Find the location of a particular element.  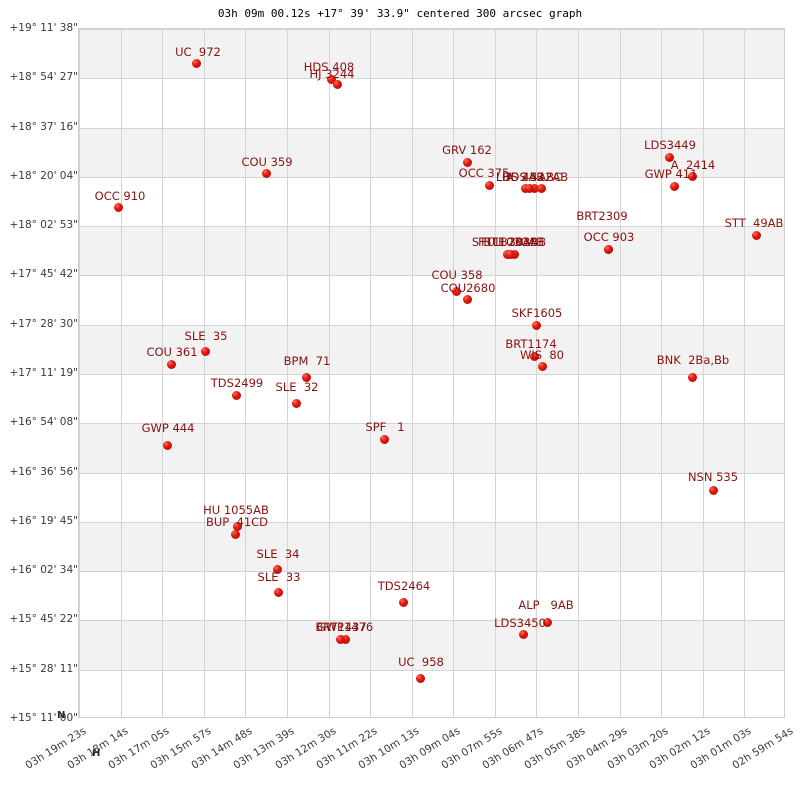

y-axis-tick-label: +16° 19' 45" is located at coordinates (43, 520).